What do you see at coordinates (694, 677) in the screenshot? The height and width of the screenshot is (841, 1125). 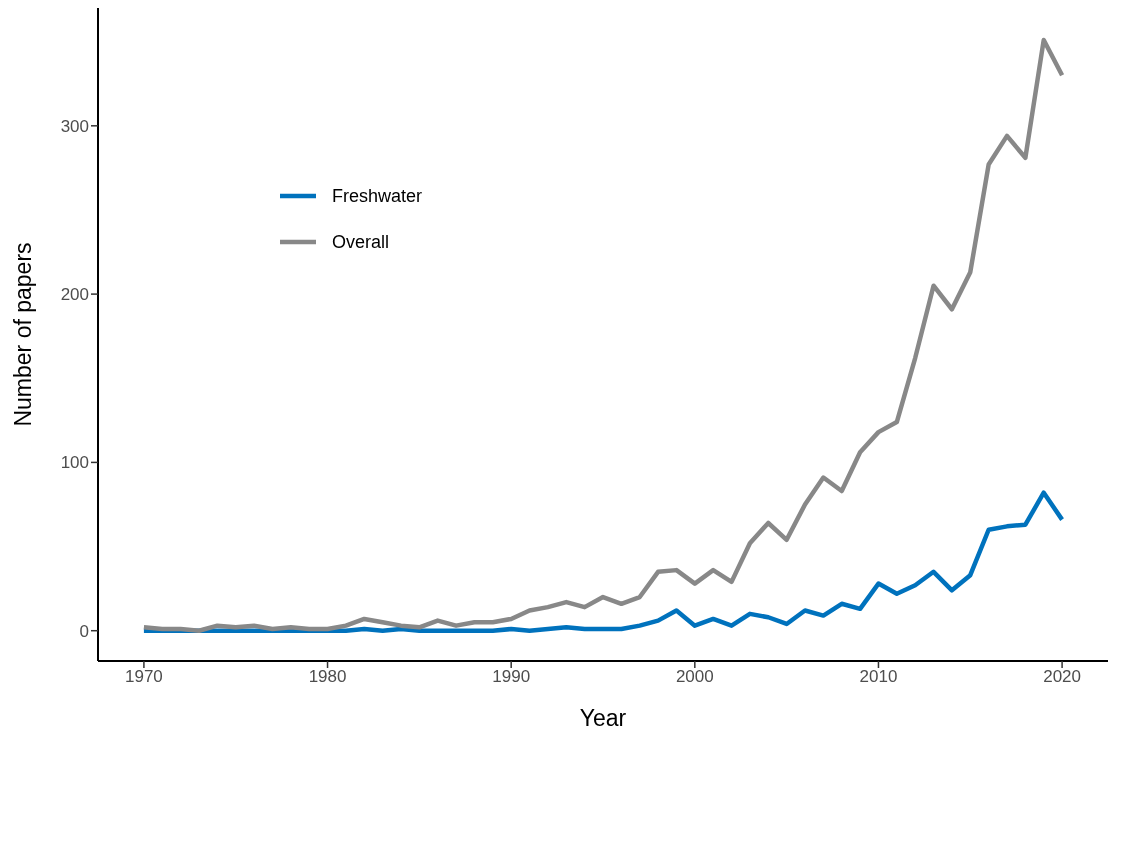 I see `x-tick-label: 2000` at bounding box center [694, 677].